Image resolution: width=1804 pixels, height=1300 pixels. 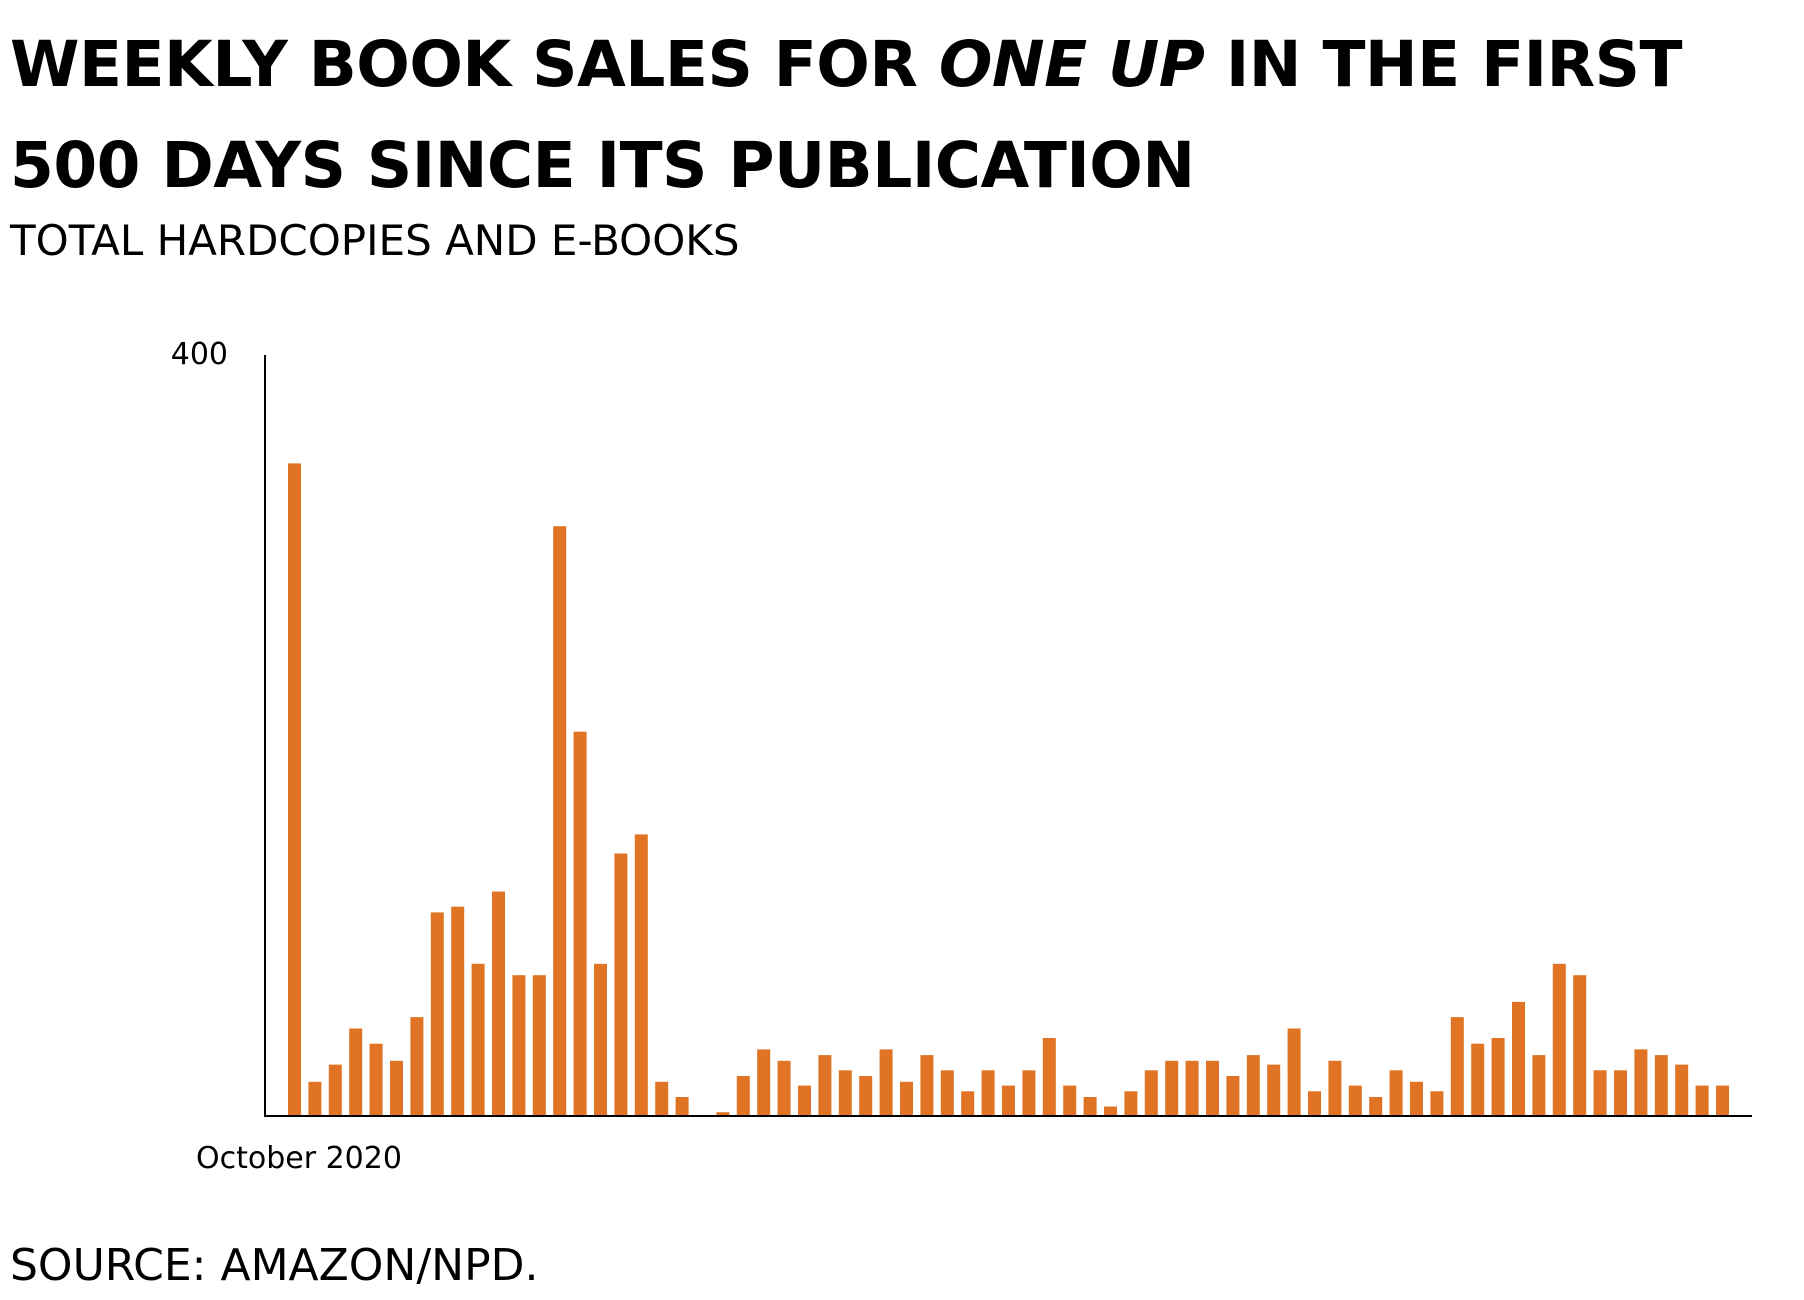 I want to click on y-tick-label: 400, so click(x=199, y=354).